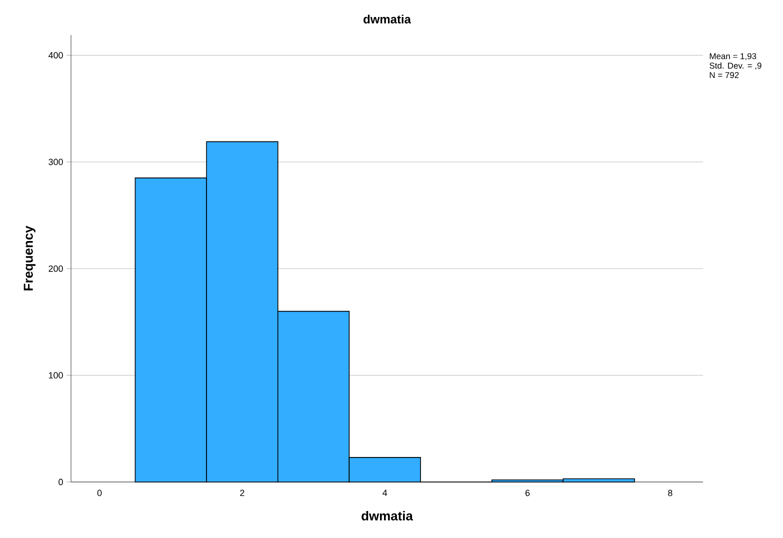 This screenshot has width=783, height=538. I want to click on y-tick-label: 100, so click(55, 375).